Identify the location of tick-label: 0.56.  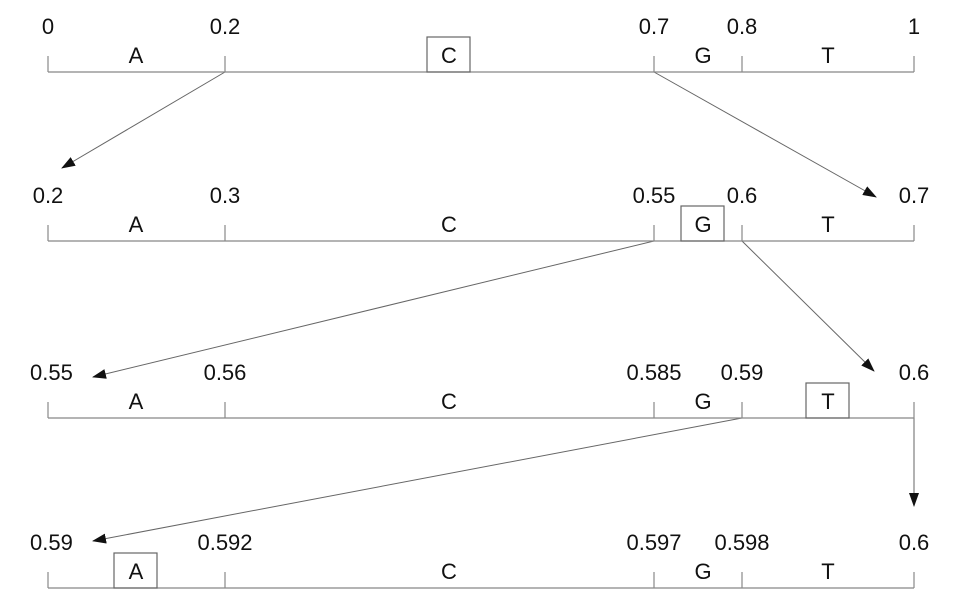
(225, 372).